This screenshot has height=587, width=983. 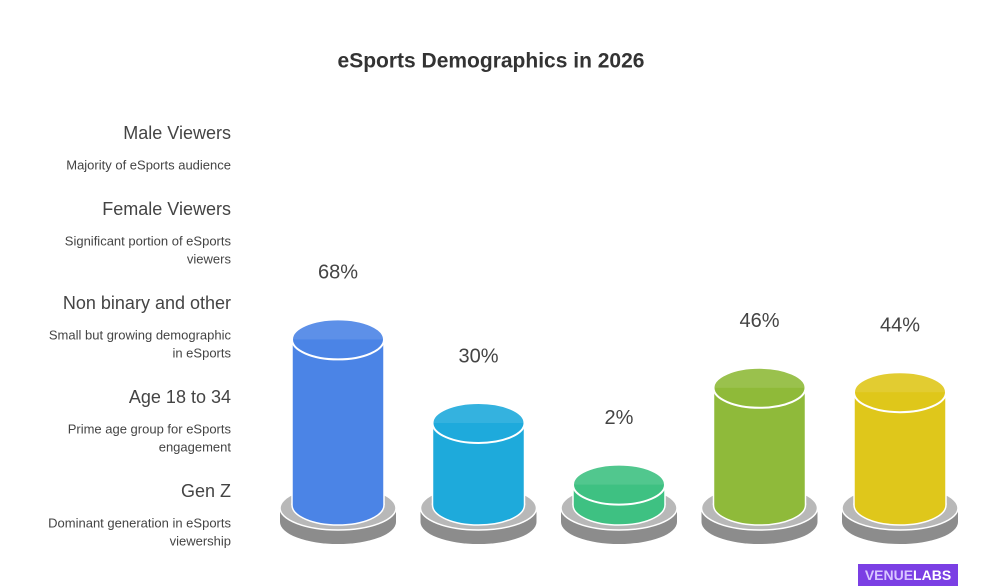 What do you see at coordinates (478, 356) in the screenshot?
I see `value-label: 30%` at bounding box center [478, 356].